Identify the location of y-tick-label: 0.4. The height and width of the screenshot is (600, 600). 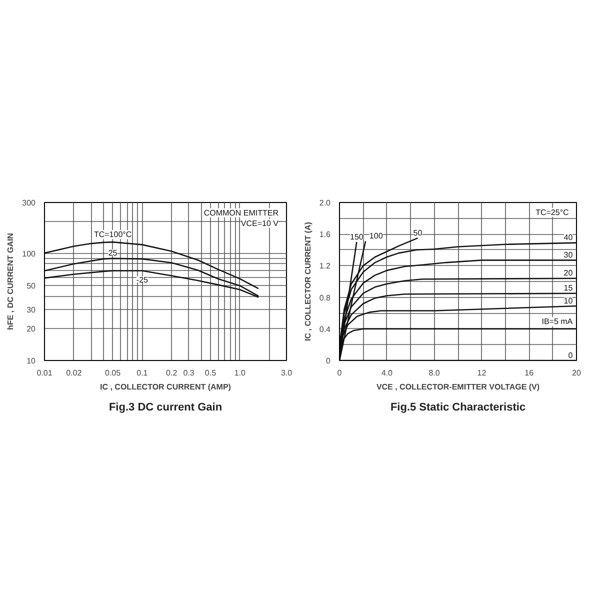
(325, 329).